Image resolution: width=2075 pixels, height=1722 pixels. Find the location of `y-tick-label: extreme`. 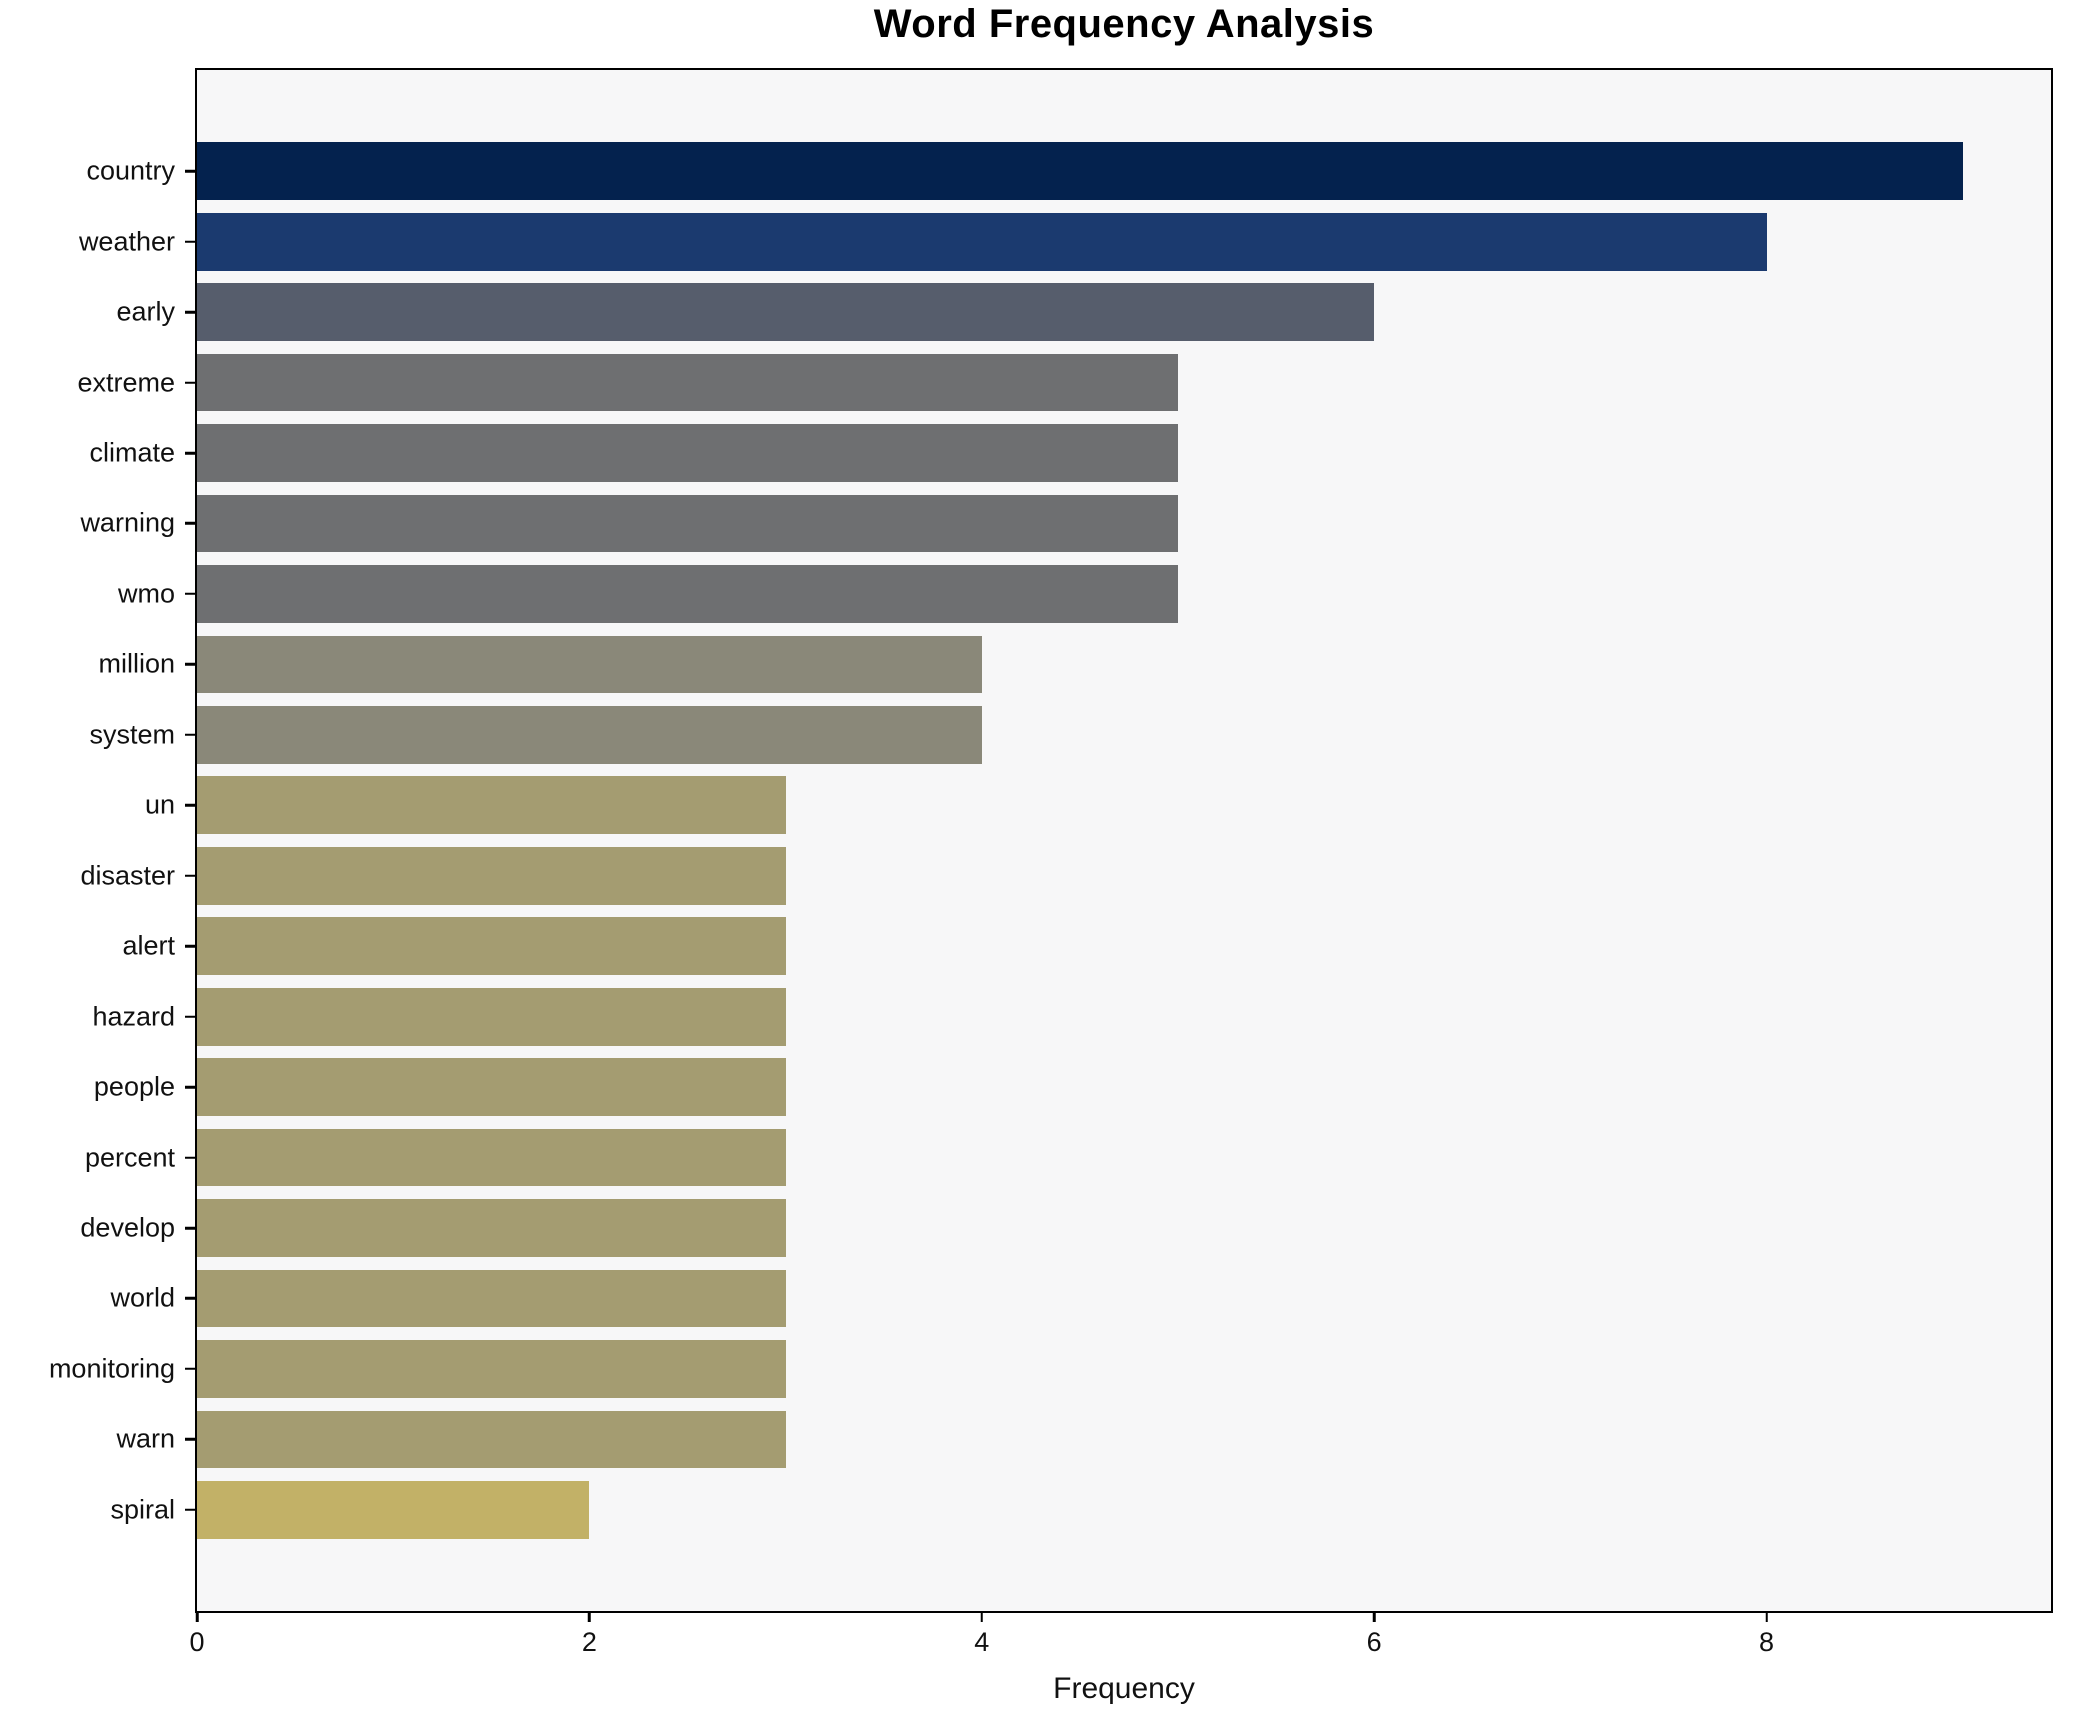

y-tick-label: extreme is located at coordinates (126, 382).